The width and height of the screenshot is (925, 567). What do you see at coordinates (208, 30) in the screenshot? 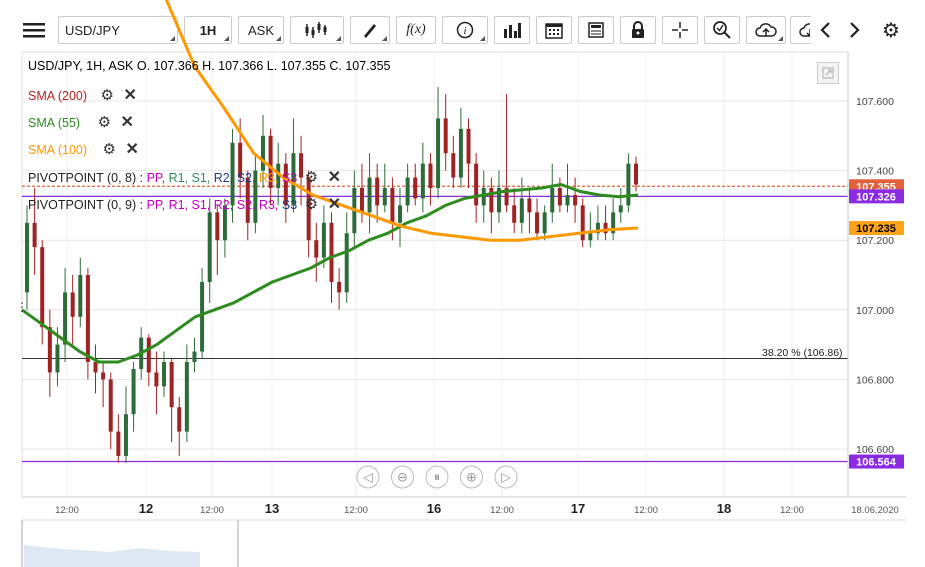
I see `timeframe-select: 1H` at bounding box center [208, 30].